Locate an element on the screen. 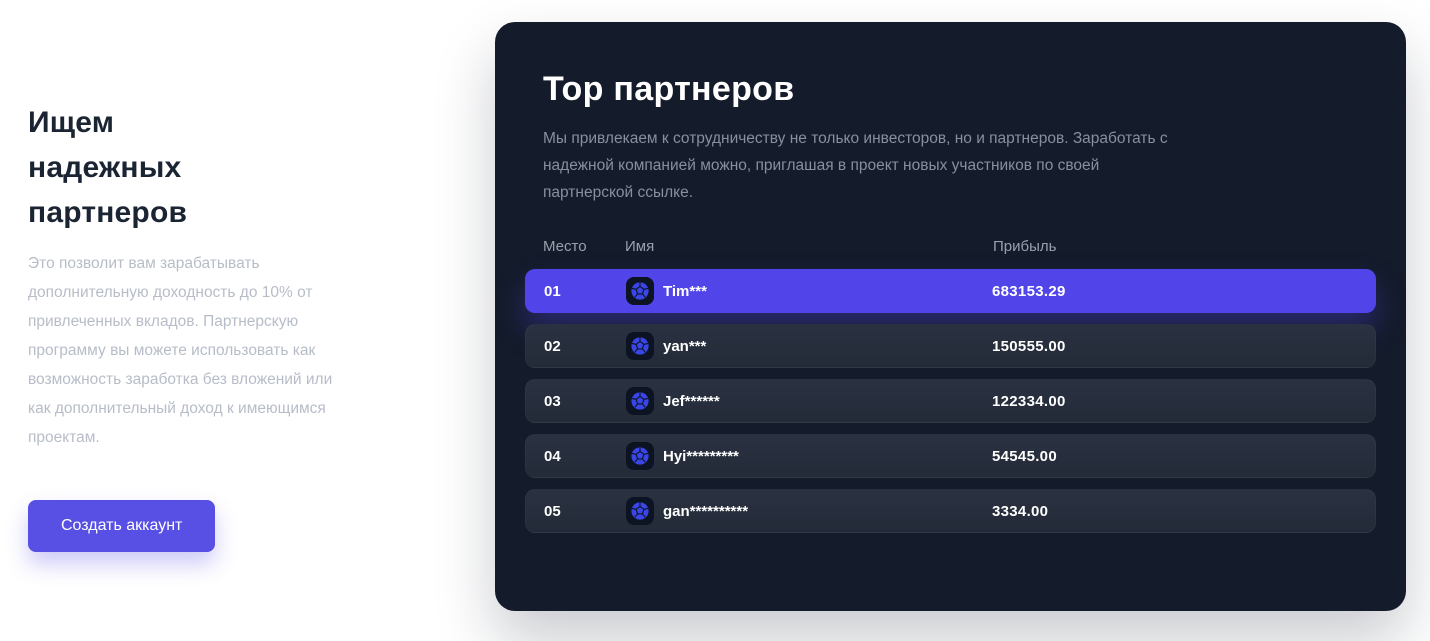 The height and width of the screenshot is (641, 1430). partner-rank: 05 is located at coordinates (552, 511).